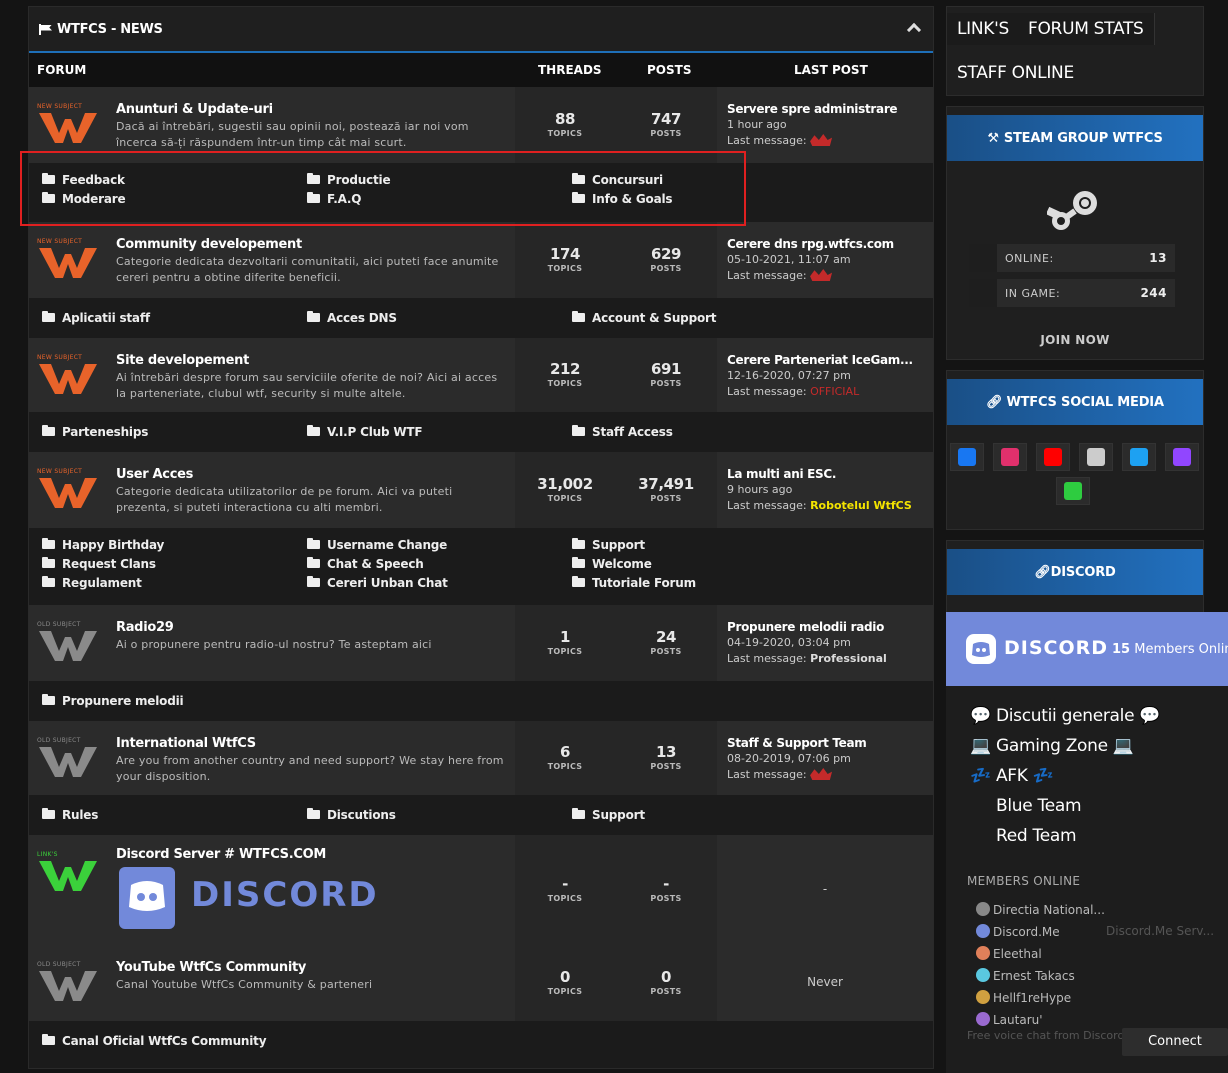 This screenshot has height=1073, width=1228. What do you see at coordinates (154, 1041) in the screenshot?
I see `subforum-link: Canal Oficial WtfCs Community` at bounding box center [154, 1041].